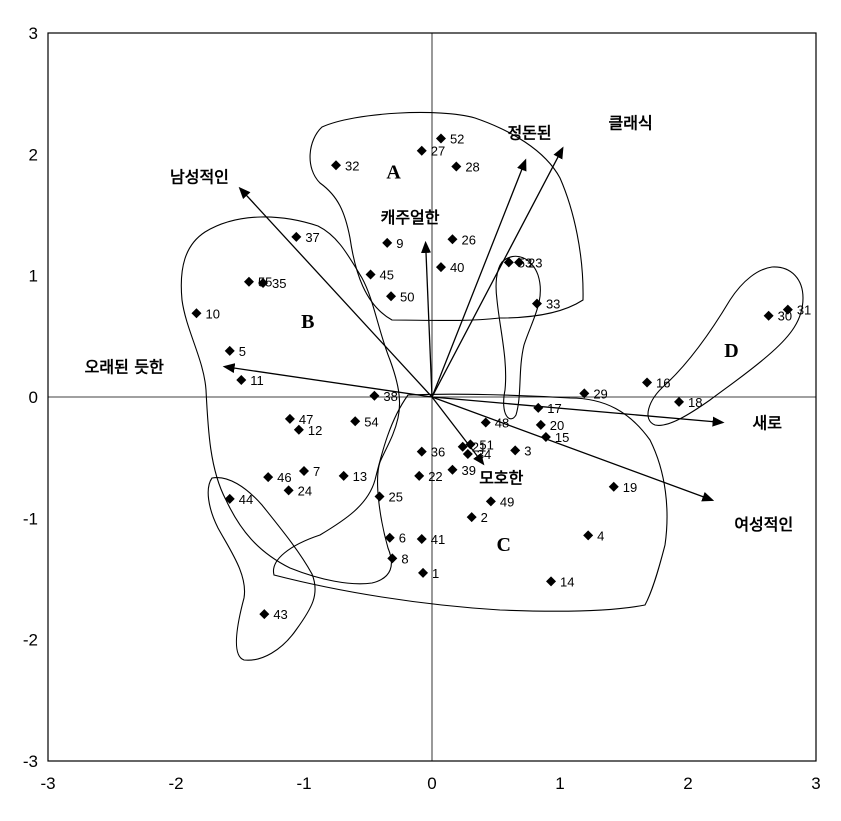 The image size is (841, 821). Describe the element at coordinates (303, 783) in the screenshot. I see `x-tick-label: -1` at that location.